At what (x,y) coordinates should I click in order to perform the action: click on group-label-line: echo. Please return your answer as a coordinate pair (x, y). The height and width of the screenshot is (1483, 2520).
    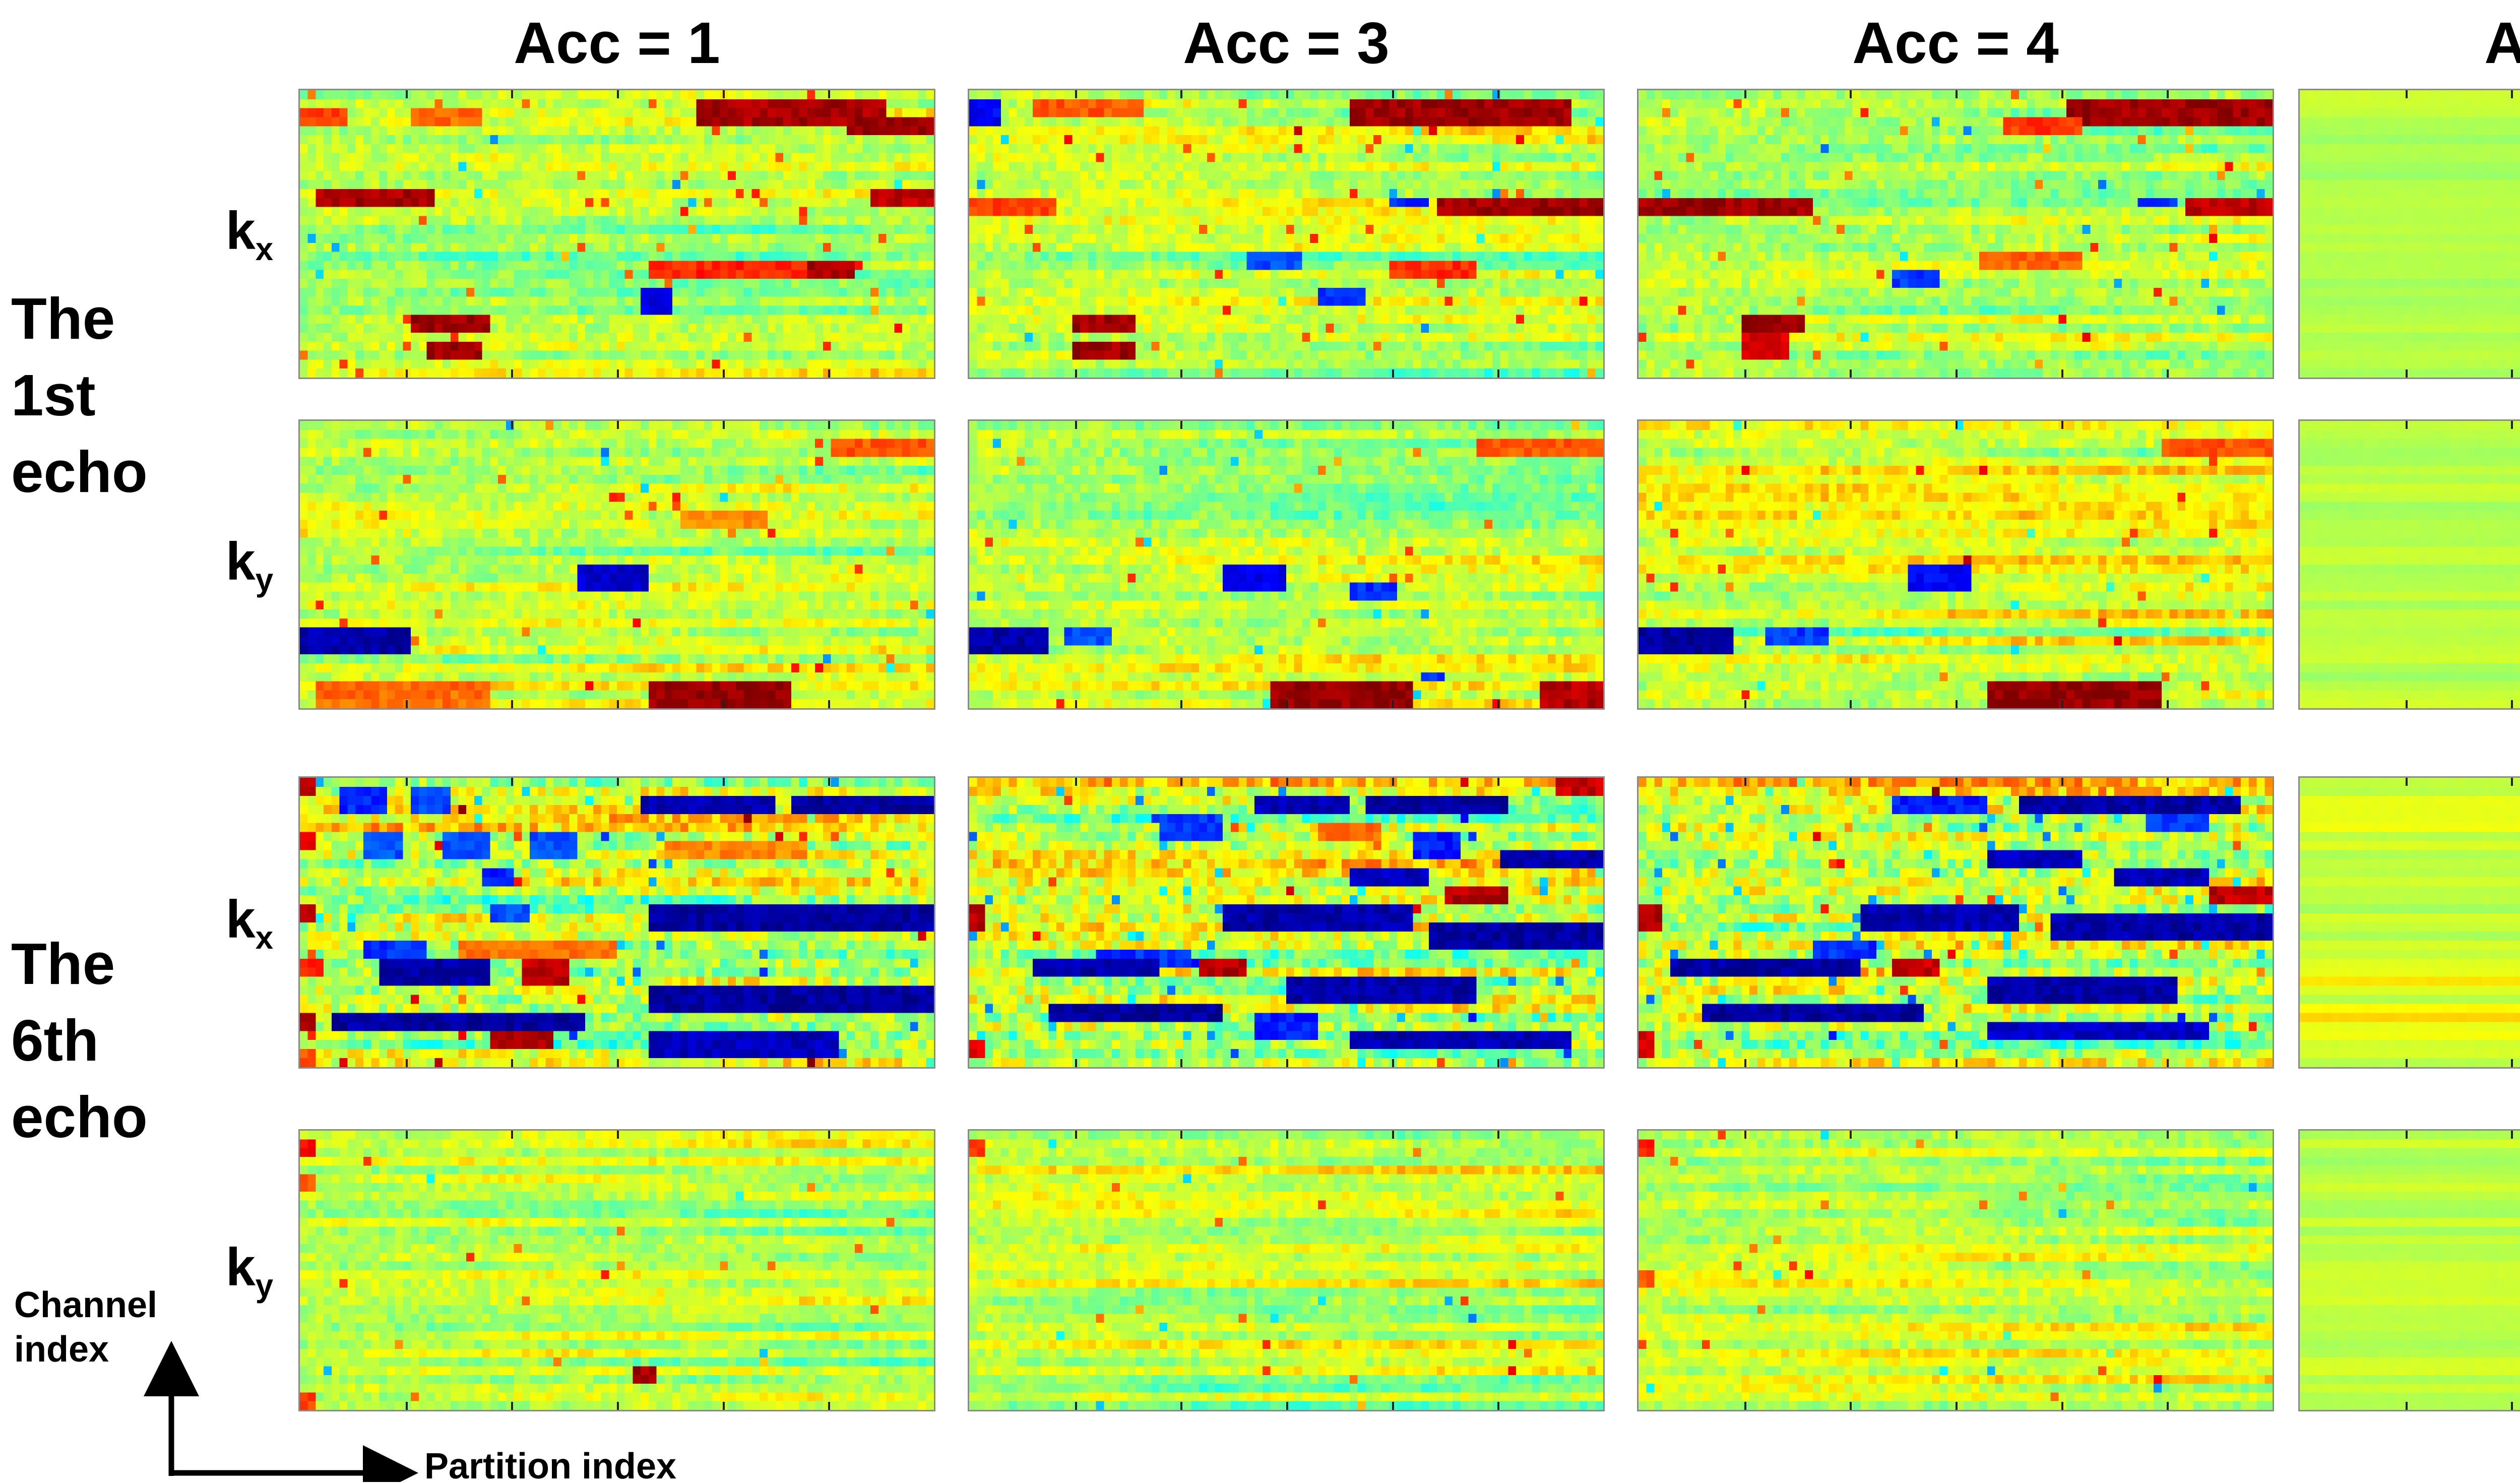
    Looking at the image, I should click on (79, 472).